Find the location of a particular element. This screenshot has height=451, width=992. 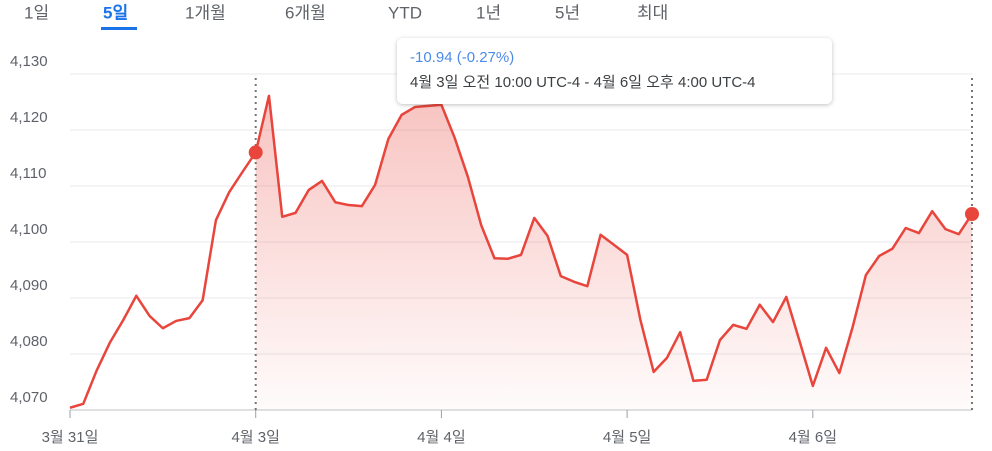

range-tab: YTD is located at coordinates (405, 12).